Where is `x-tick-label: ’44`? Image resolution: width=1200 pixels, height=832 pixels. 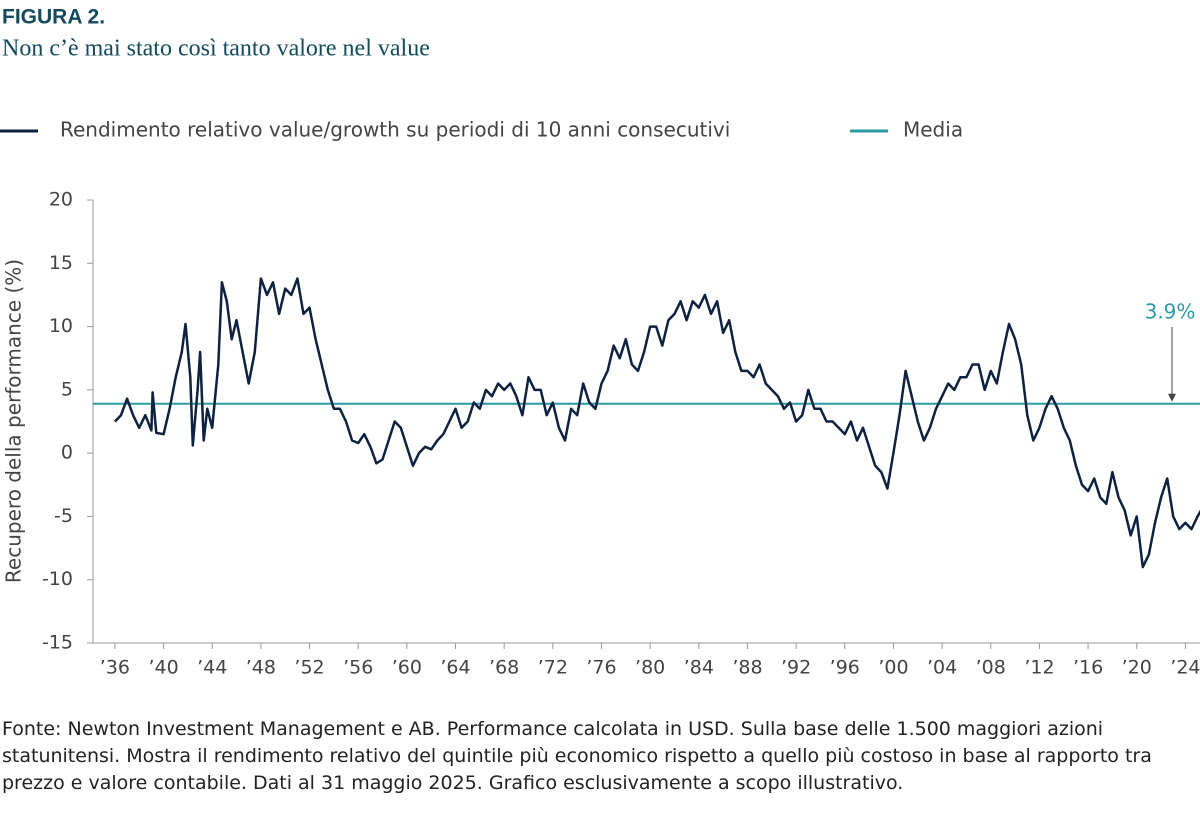 x-tick-label: ’44 is located at coordinates (212, 668).